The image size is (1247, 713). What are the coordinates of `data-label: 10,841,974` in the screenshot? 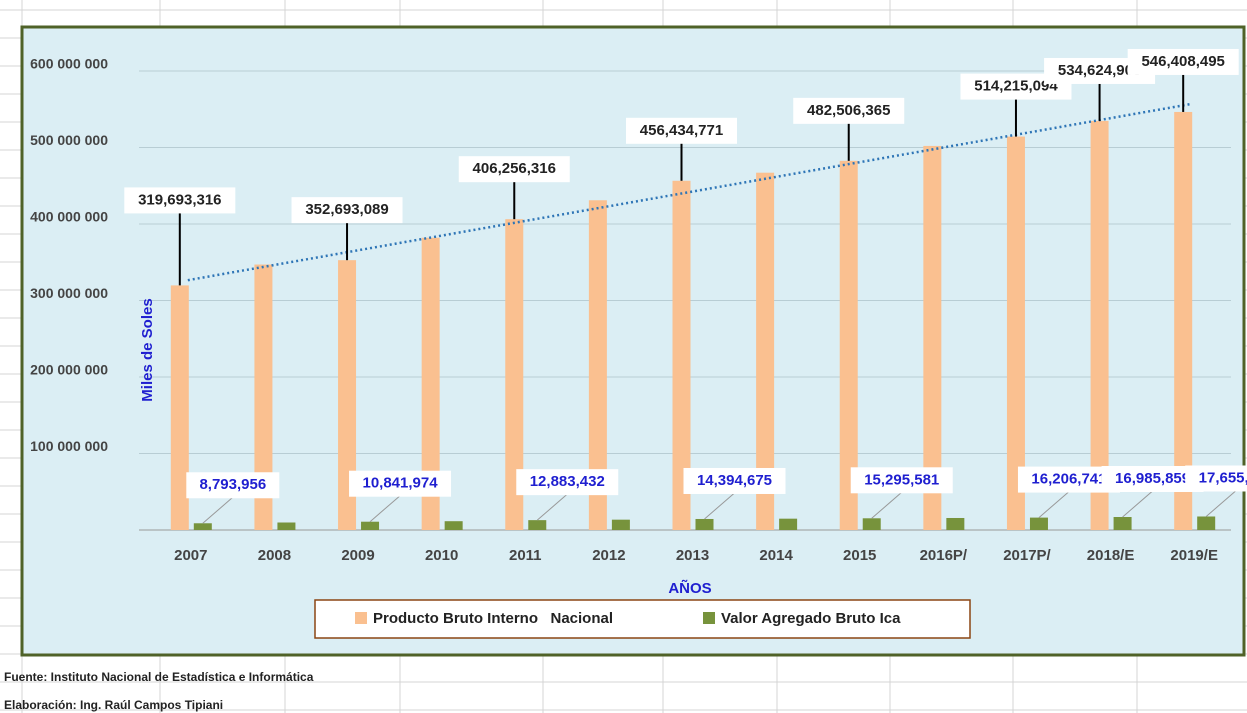 It's located at (400, 483).